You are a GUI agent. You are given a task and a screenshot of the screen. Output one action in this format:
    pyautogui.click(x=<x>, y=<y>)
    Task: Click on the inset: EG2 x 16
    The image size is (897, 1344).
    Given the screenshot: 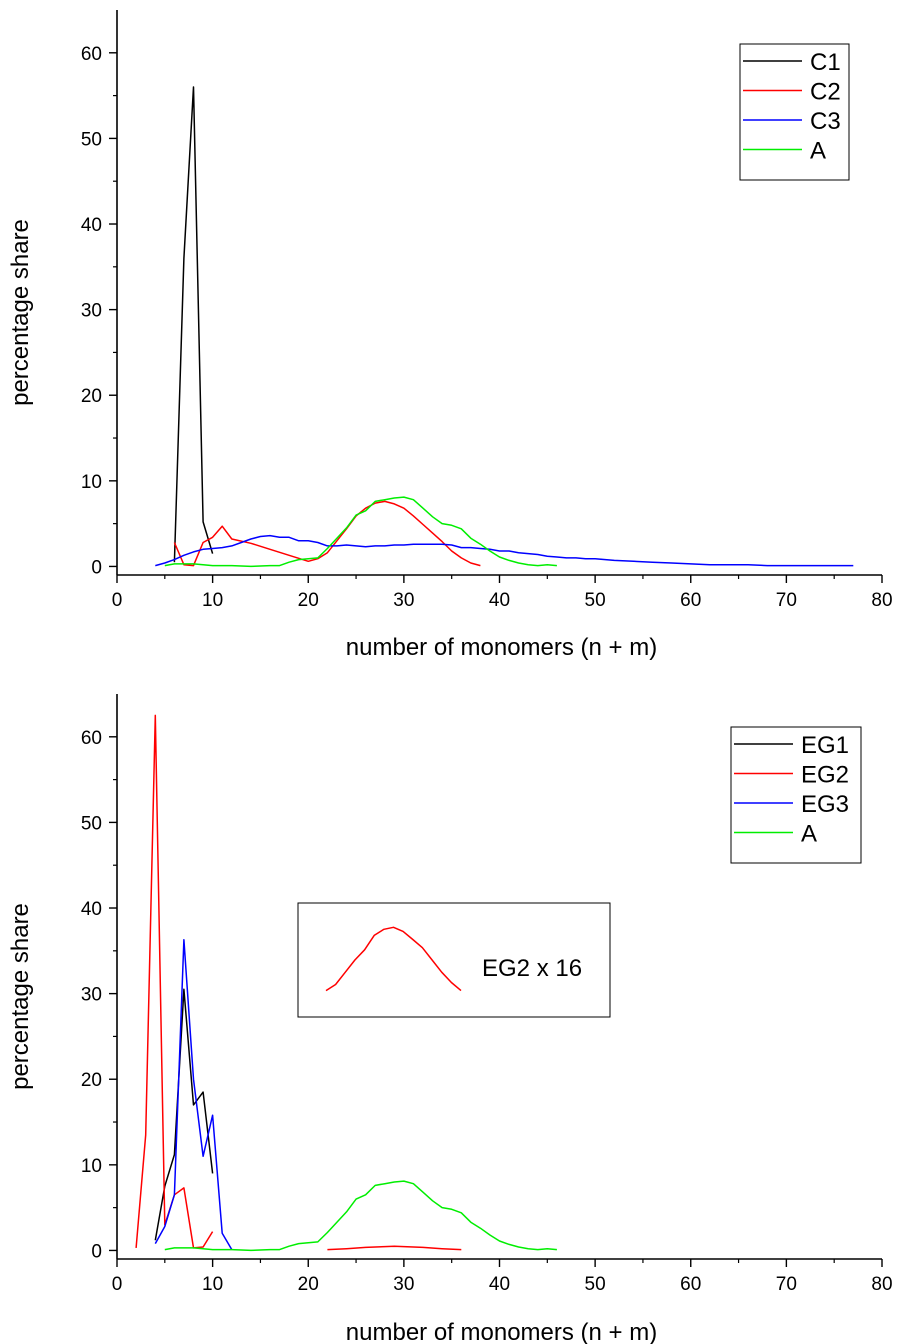 What is the action you would take?
    pyautogui.click(x=454, y=960)
    